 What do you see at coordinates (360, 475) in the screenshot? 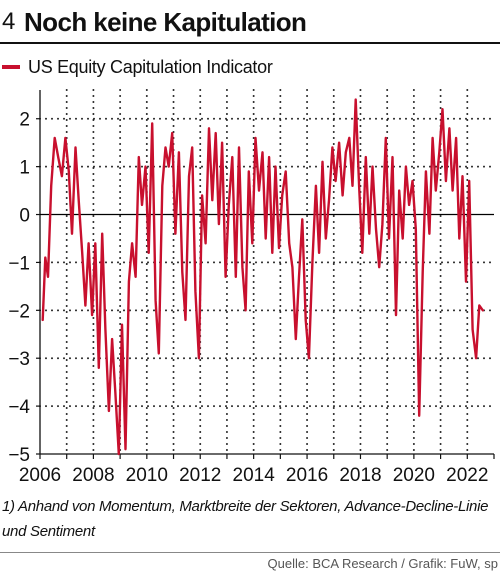
I see `x-tick-label: 2018` at bounding box center [360, 475].